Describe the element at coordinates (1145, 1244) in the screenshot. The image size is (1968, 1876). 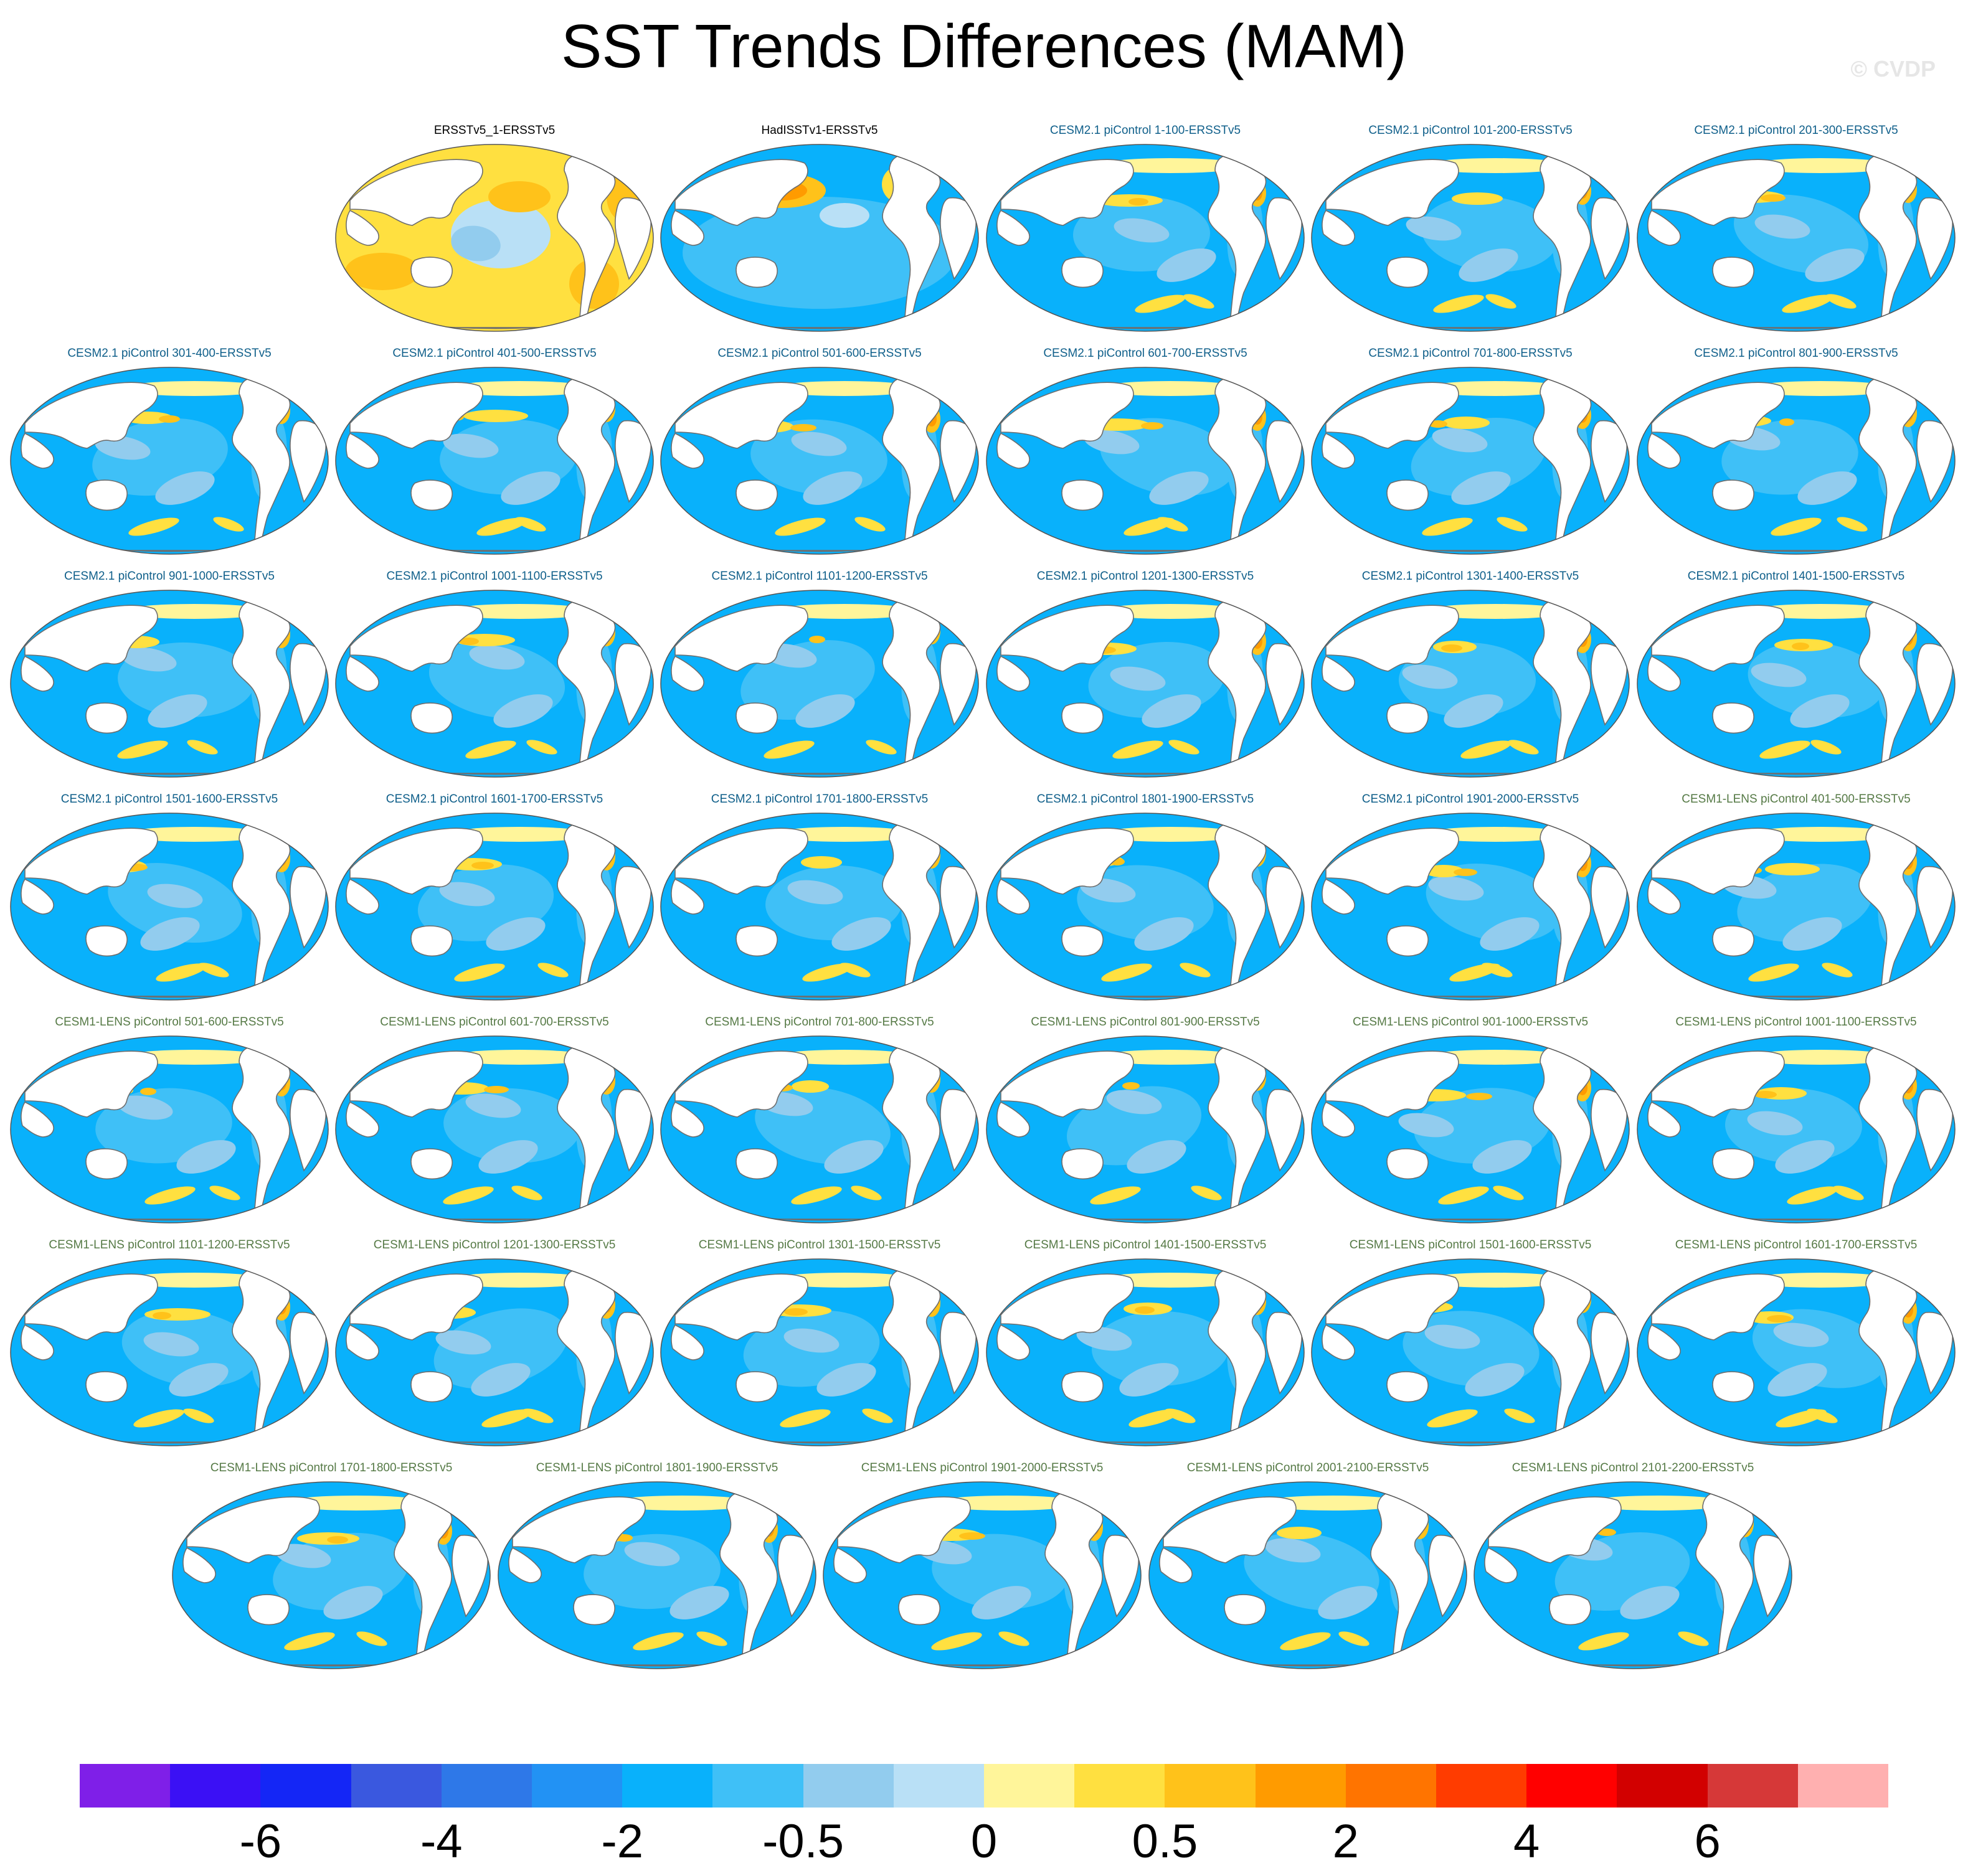
I see `panel-title: CESM1-LENS piControl 1401-1500-ERSSTv5` at that location.